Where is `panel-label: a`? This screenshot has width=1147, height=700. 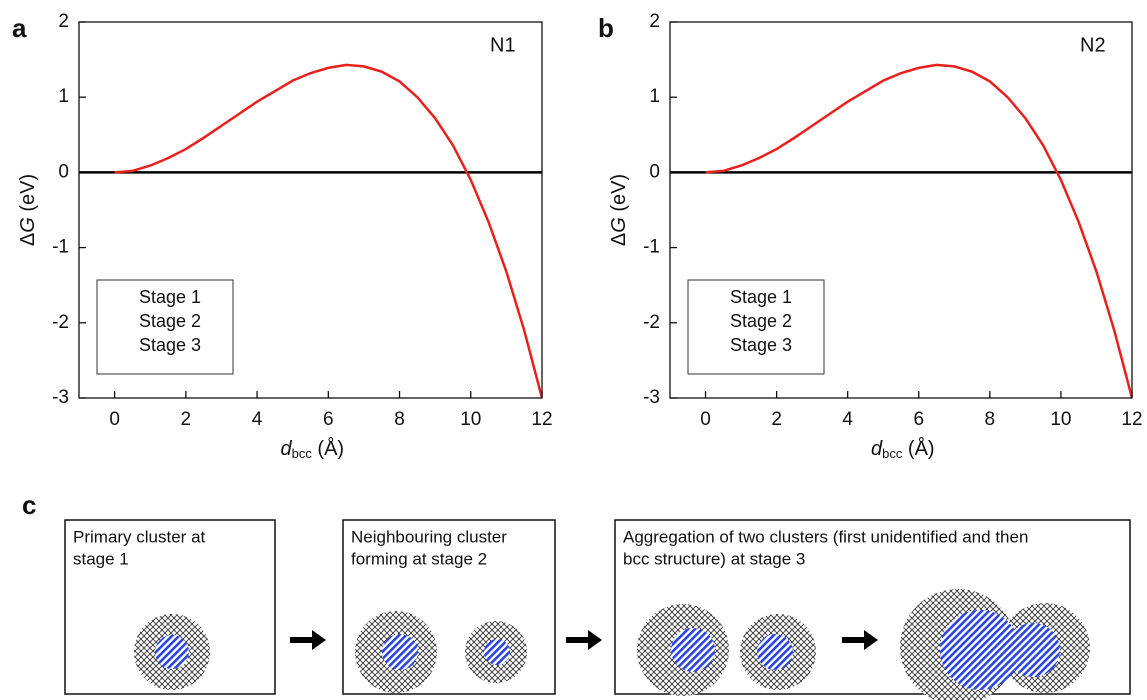 panel-label: a is located at coordinates (19, 28).